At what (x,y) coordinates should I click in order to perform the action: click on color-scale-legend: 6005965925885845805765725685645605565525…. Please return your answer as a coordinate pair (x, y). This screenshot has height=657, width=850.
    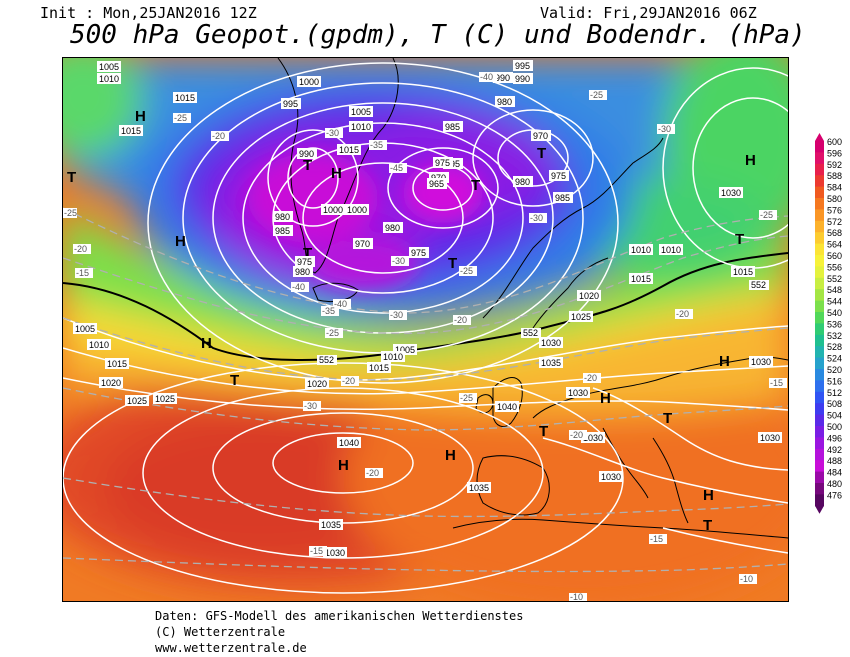
    Looking at the image, I should click on (828, 323).